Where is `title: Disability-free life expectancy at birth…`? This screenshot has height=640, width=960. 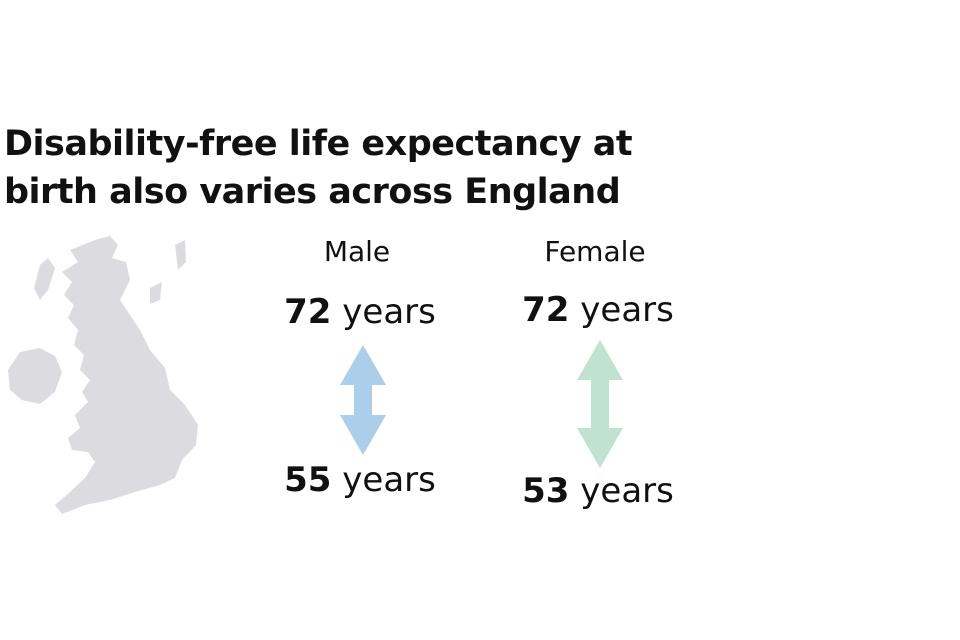 title: Disability-free life expectancy at birth… is located at coordinates (318, 168).